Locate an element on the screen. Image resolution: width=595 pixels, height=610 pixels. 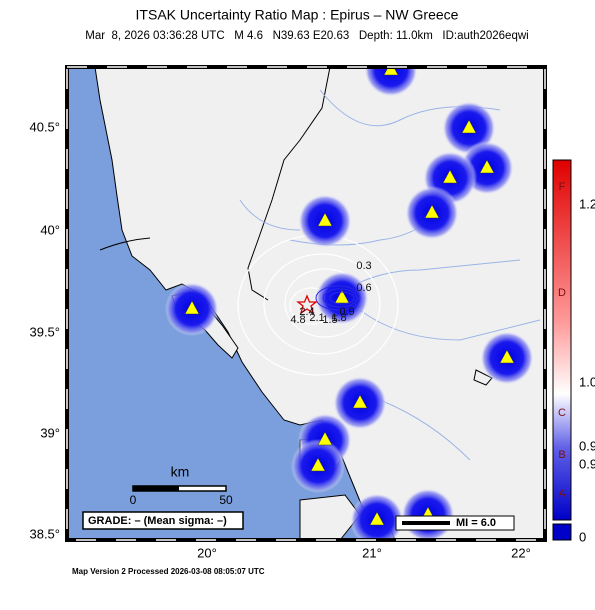
mi-label: MI = 6.0 is located at coordinates (476, 523).